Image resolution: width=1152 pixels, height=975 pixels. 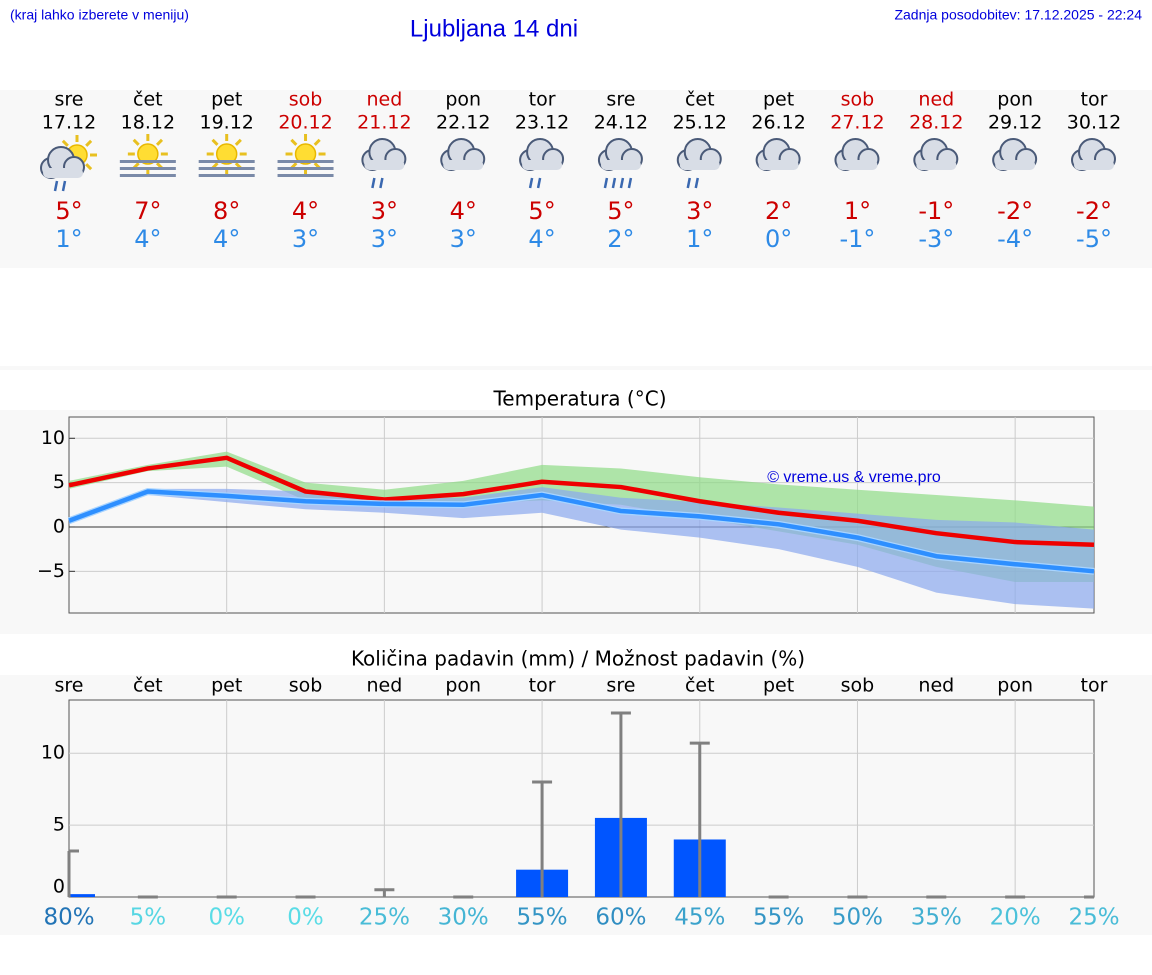 I want to click on x-tick-label: ned, so click(x=936, y=686).